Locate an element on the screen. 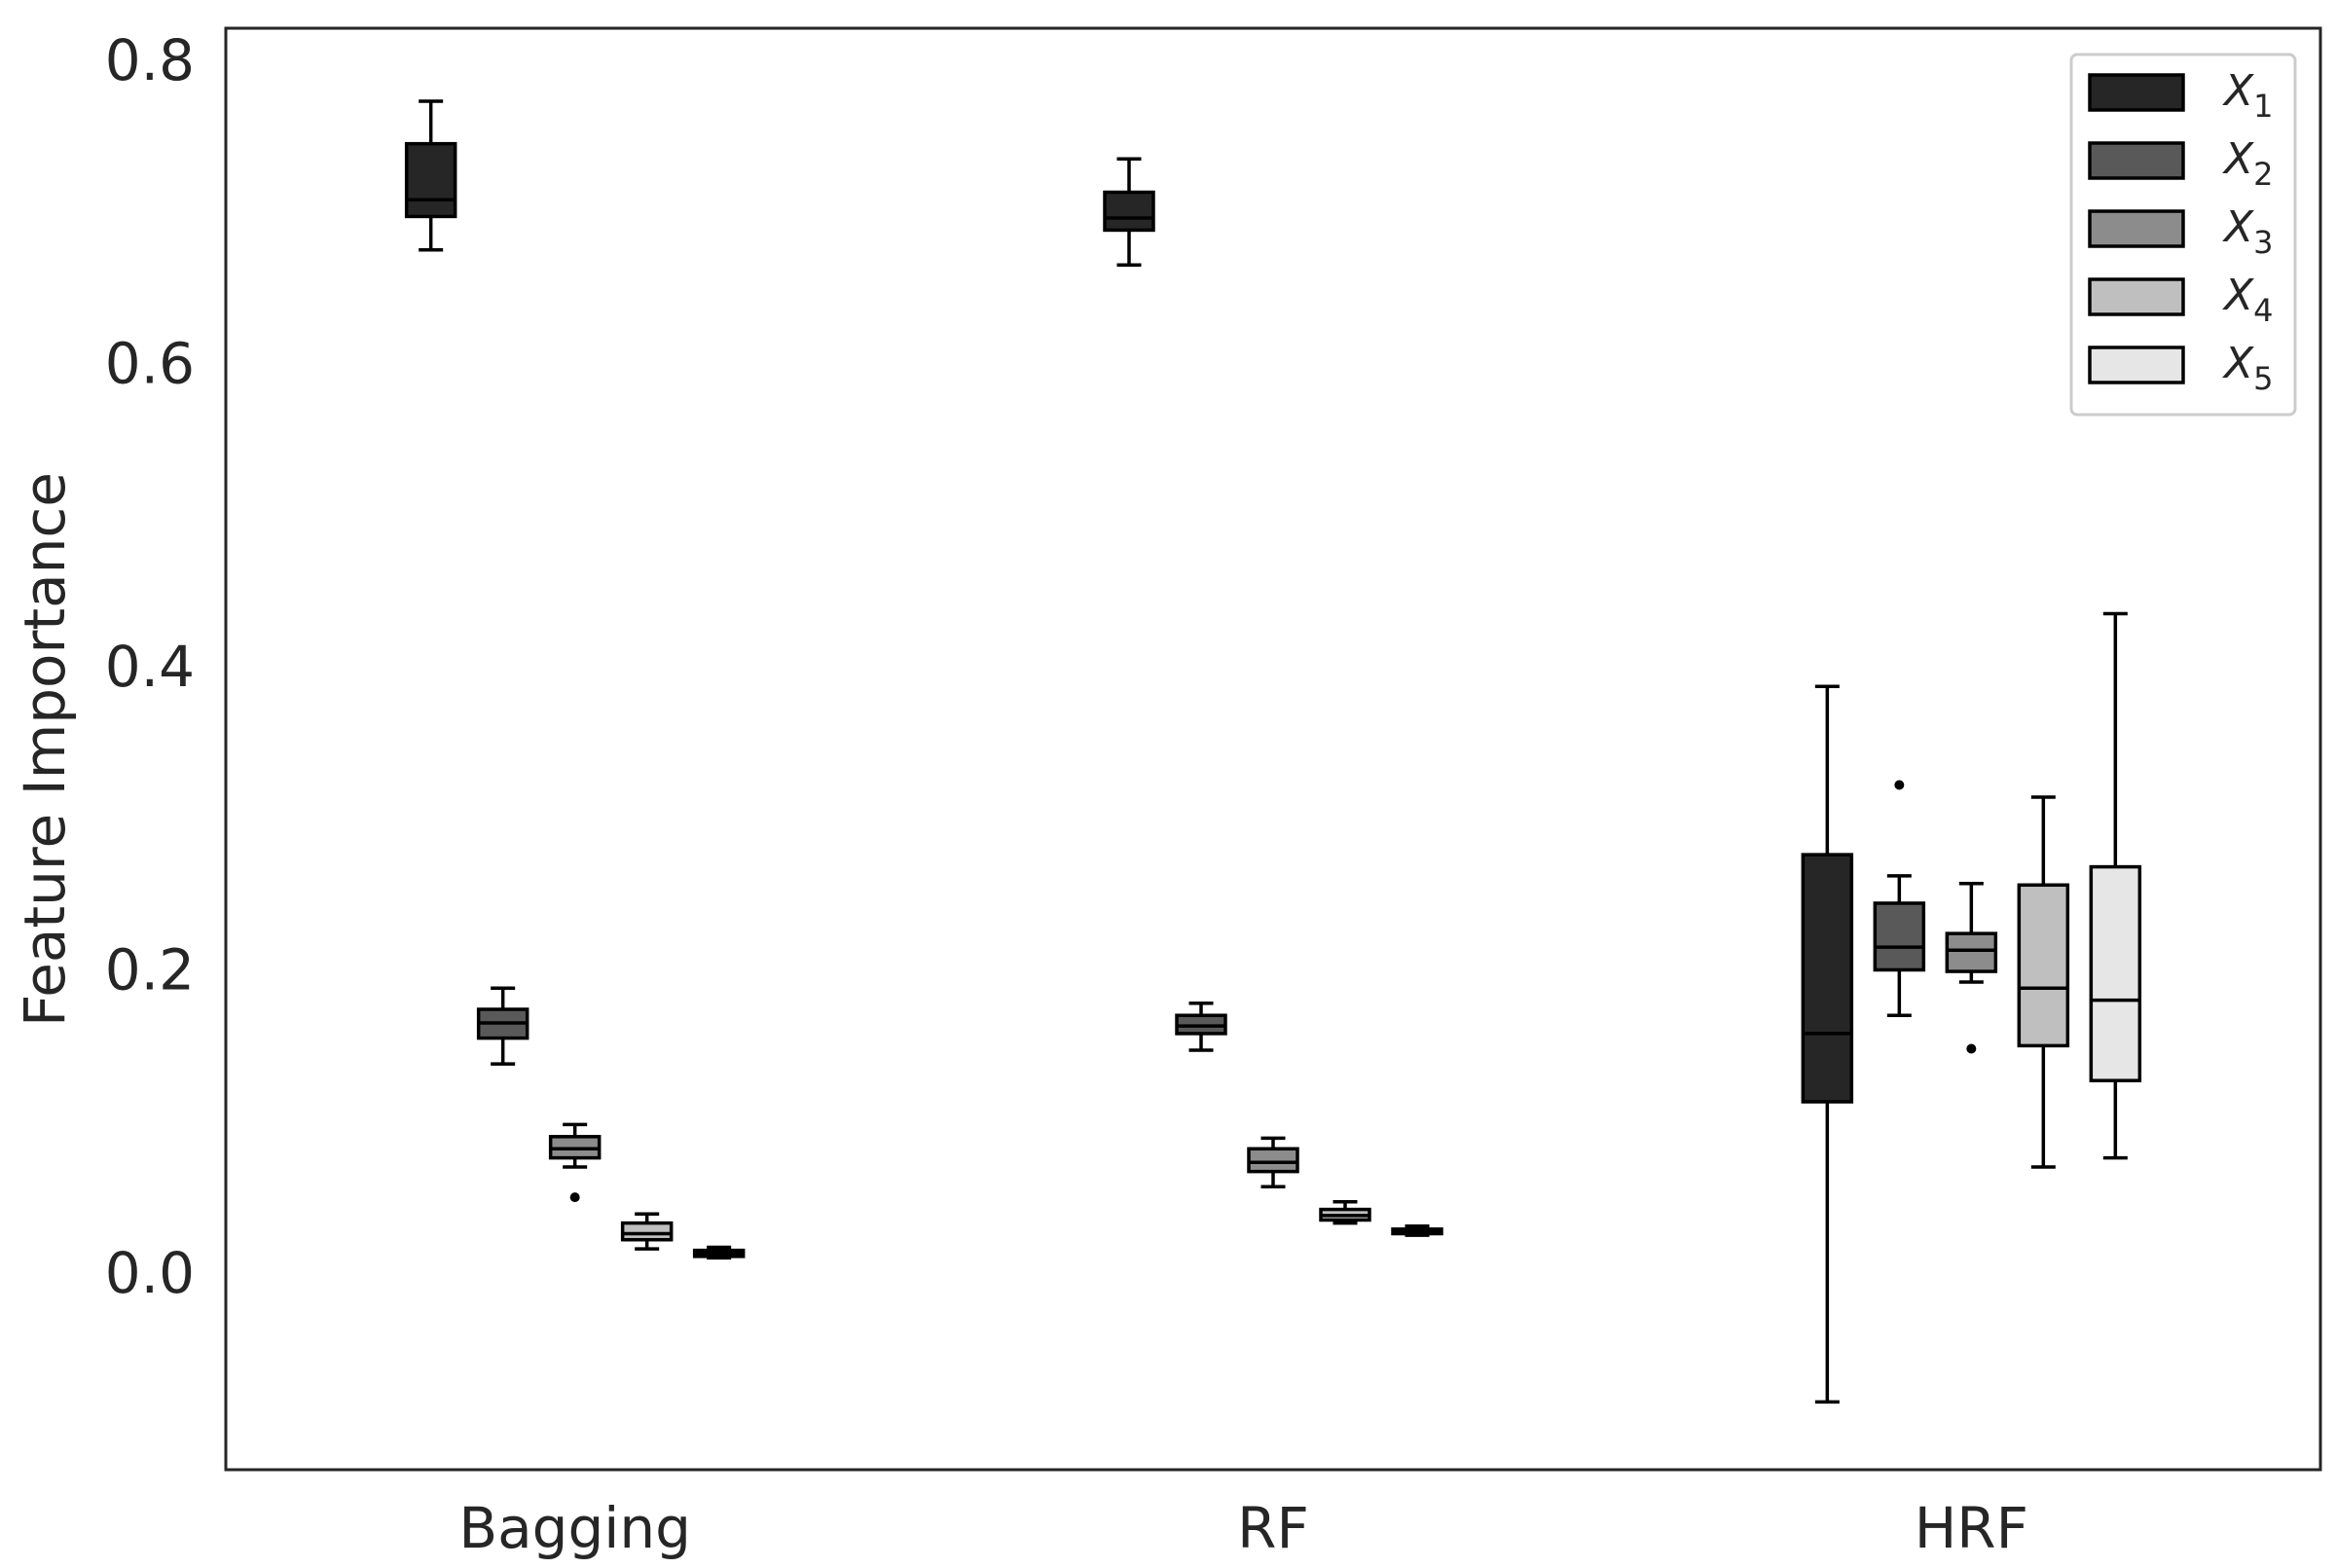 The width and height of the screenshot is (2336, 1568). y-axis: 0.0 0.2 0.4 0.6 0.8 is located at coordinates (150, 666).